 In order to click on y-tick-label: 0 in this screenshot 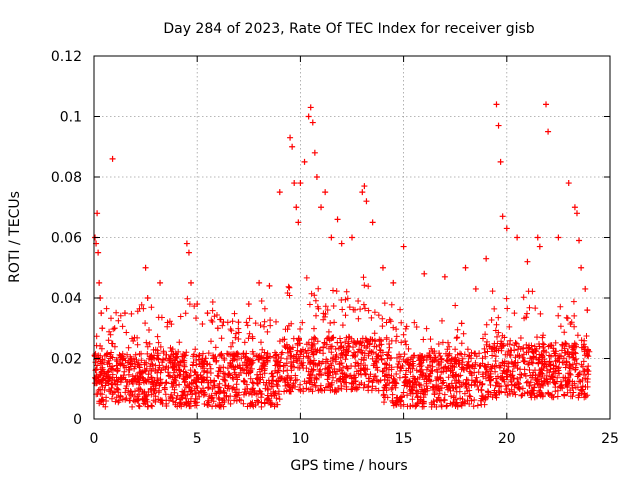, I will do `click(77, 420)`.